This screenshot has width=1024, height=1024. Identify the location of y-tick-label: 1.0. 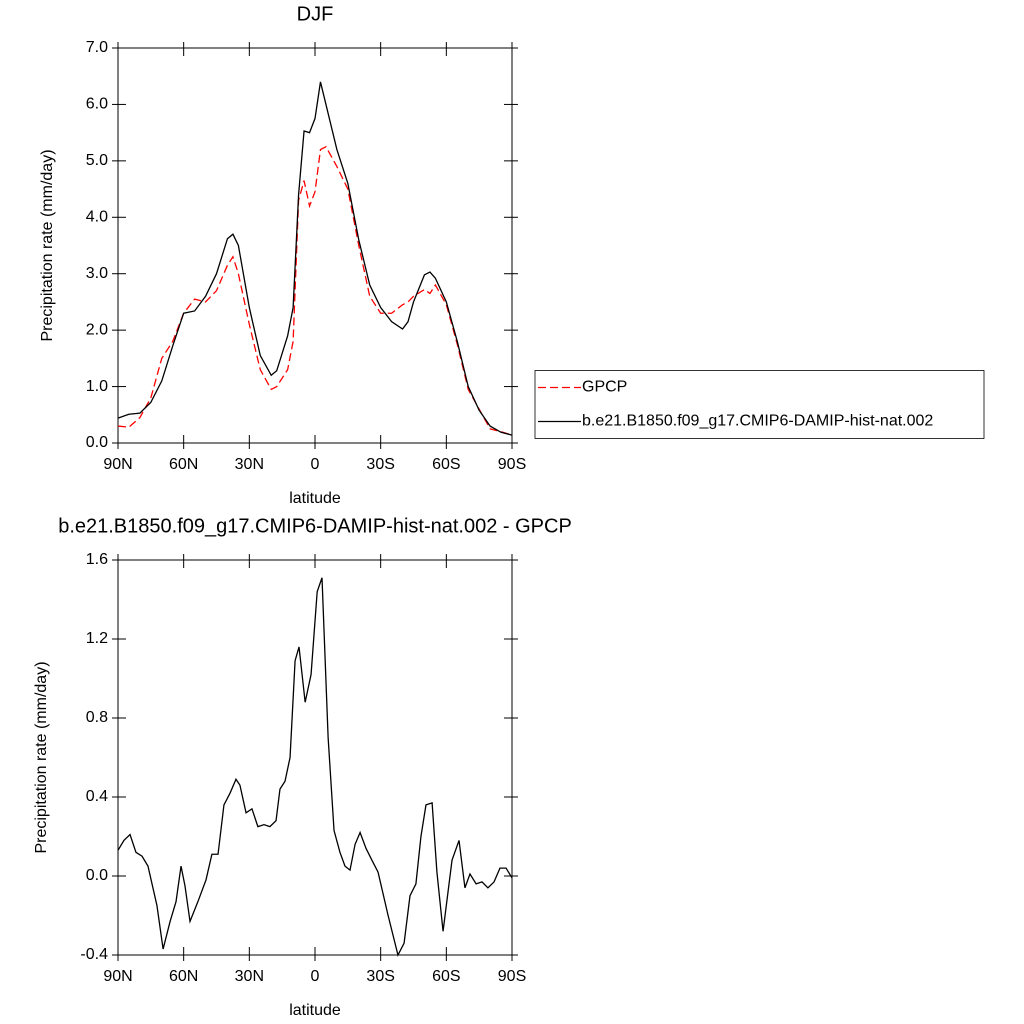
(97, 386).